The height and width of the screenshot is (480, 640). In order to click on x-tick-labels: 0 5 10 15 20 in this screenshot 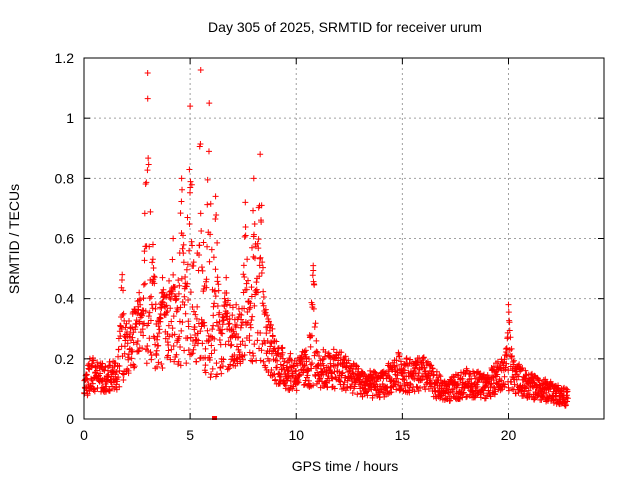, I will do `click(298, 435)`.